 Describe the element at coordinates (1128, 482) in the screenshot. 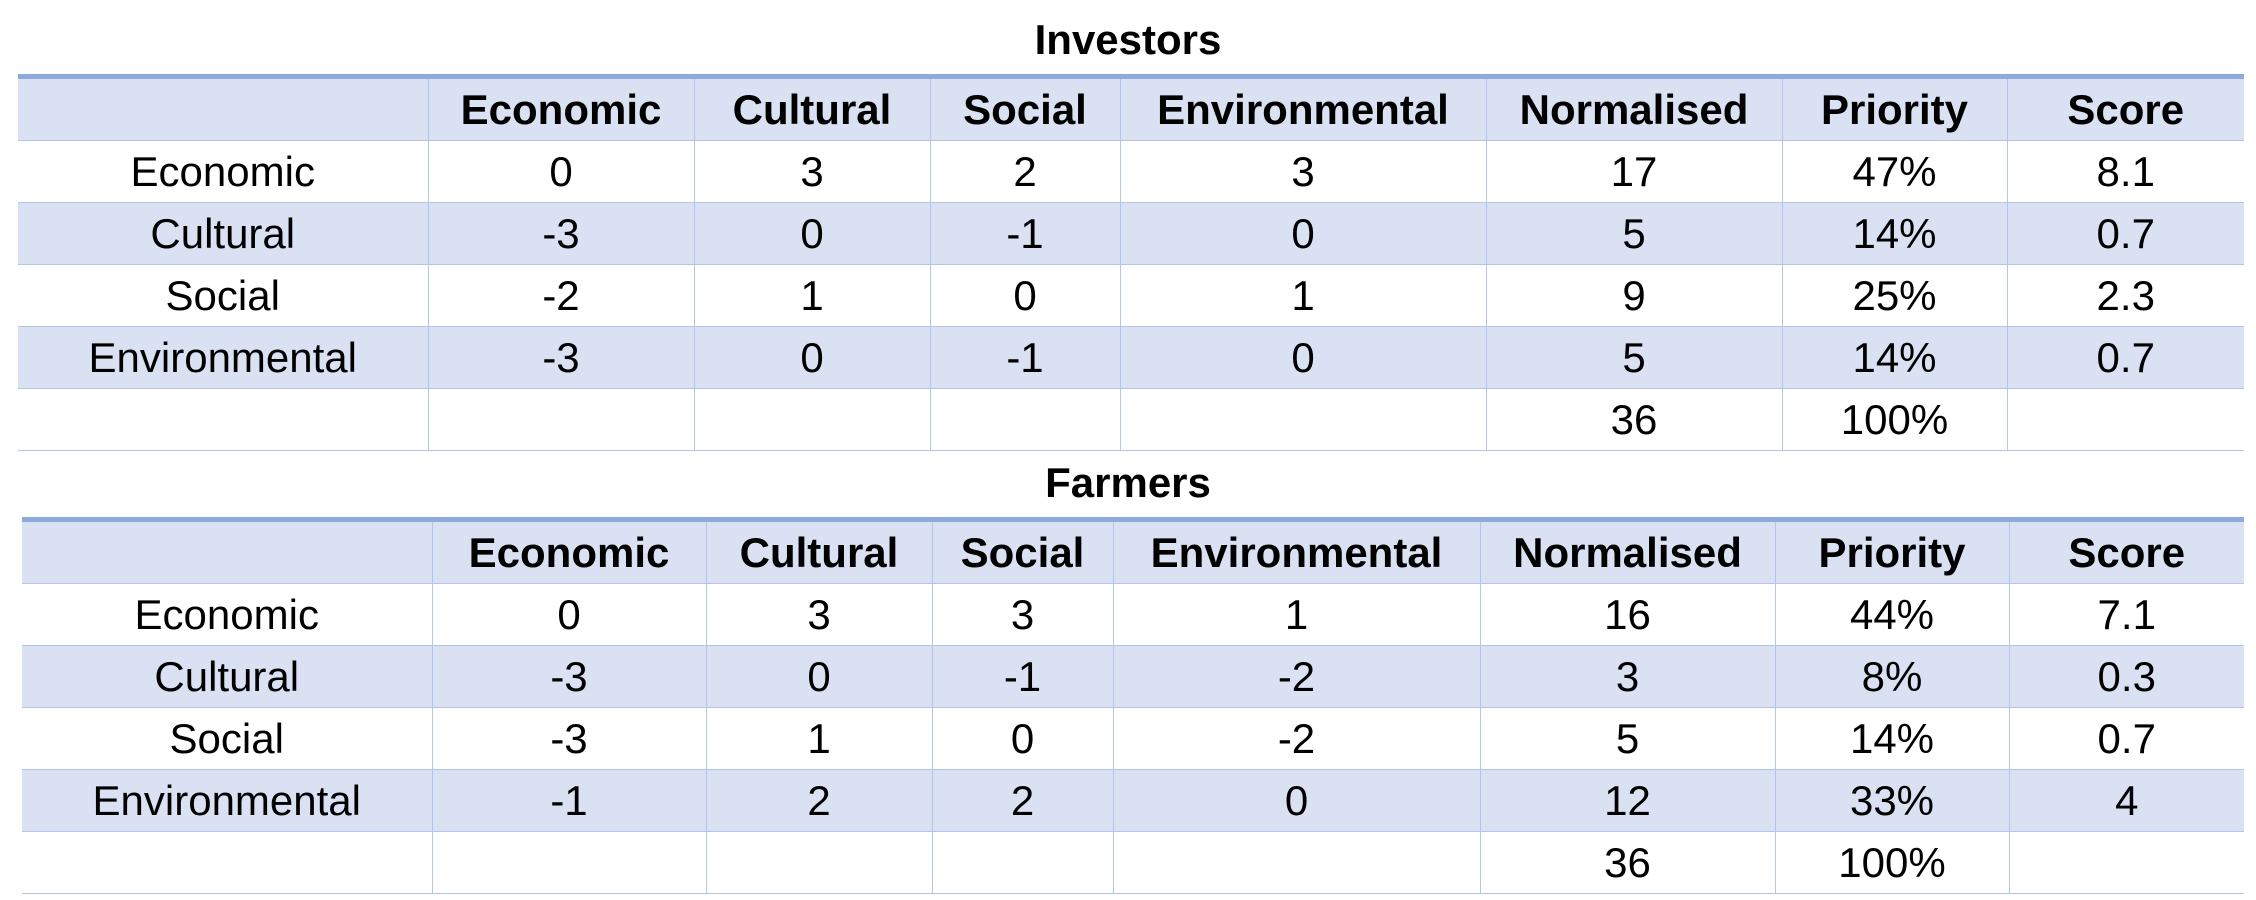

I see `table-title: Farmers` at that location.